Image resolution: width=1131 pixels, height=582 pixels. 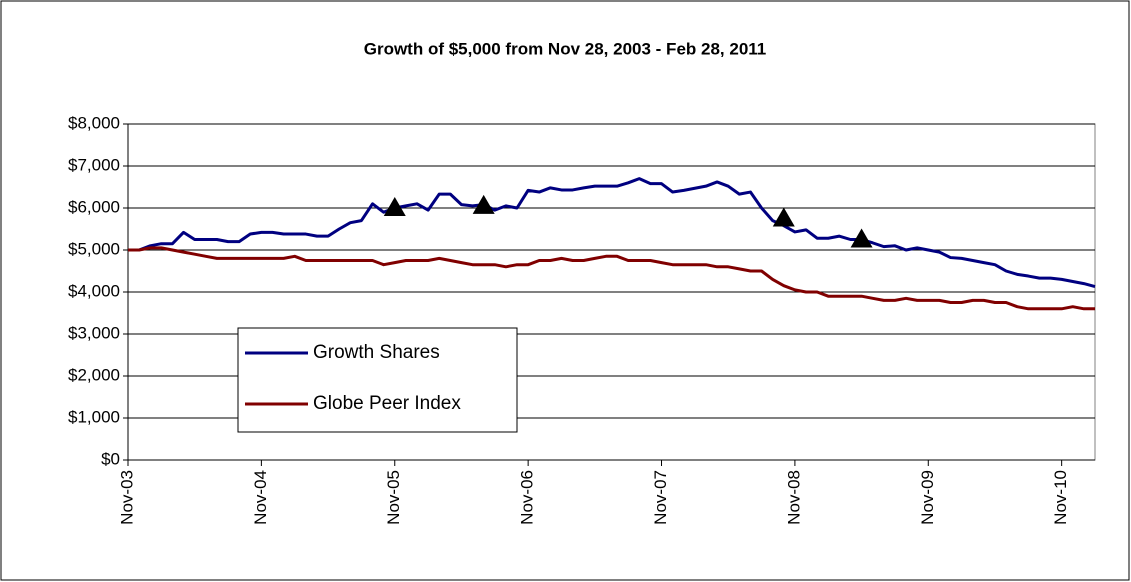 I want to click on legend-label: Growth Shares, so click(x=376, y=352).